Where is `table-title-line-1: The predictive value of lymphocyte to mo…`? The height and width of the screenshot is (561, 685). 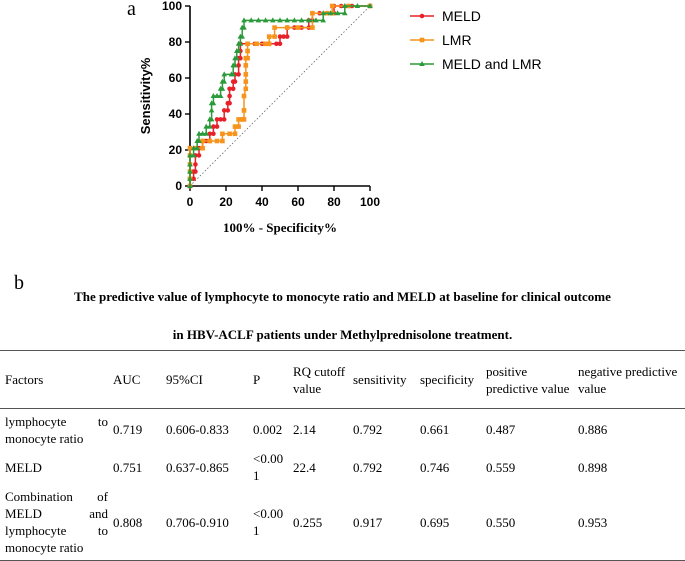 table-title-line-1: The predictive value of lymphocyte to mo… is located at coordinates (342, 296).